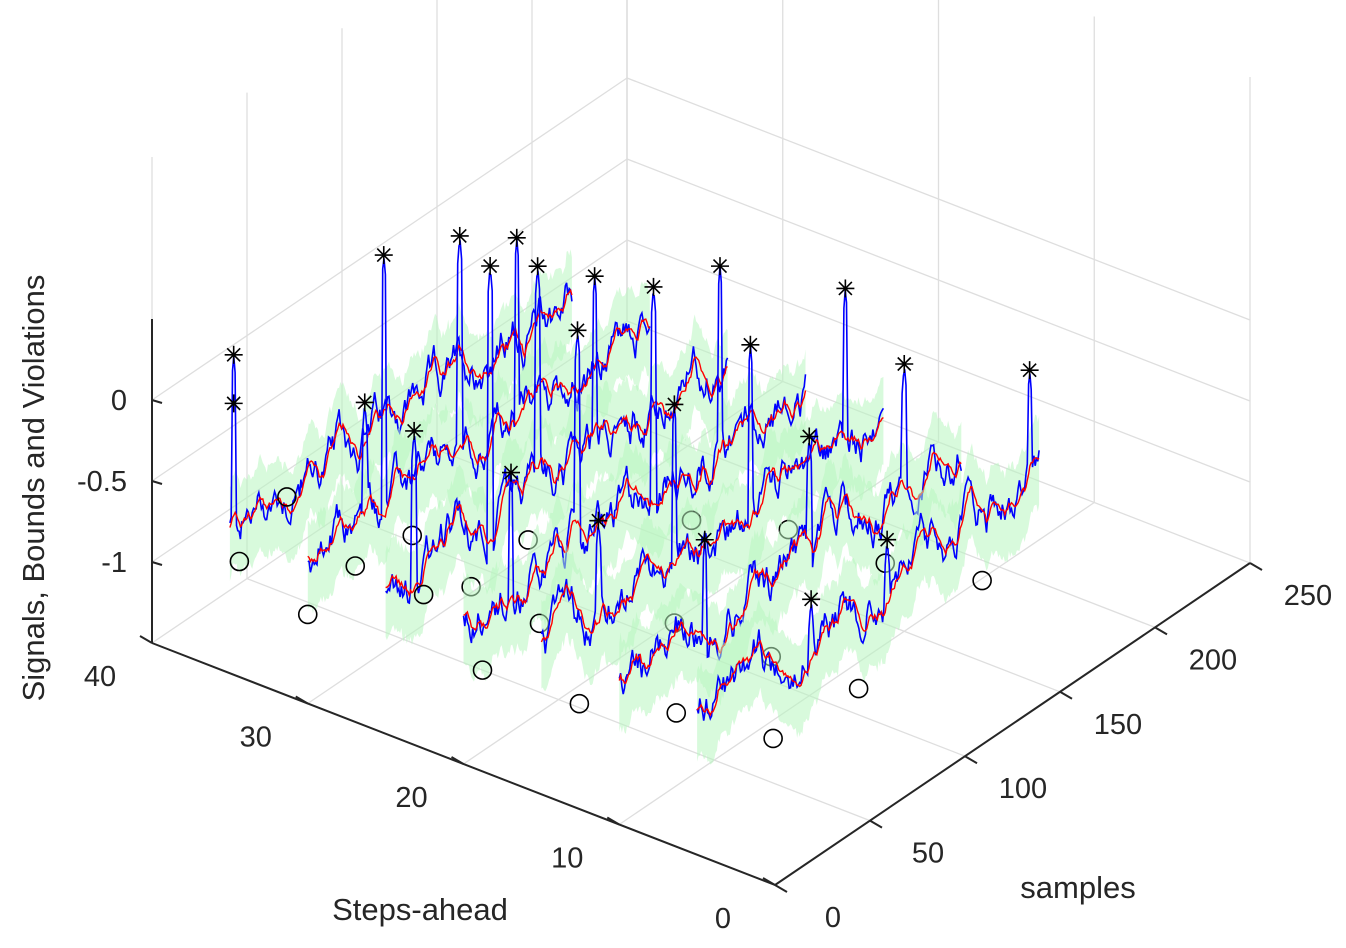 This screenshot has height=948, width=1346. I want to click on x-tick-label: 250, so click(1308, 596).